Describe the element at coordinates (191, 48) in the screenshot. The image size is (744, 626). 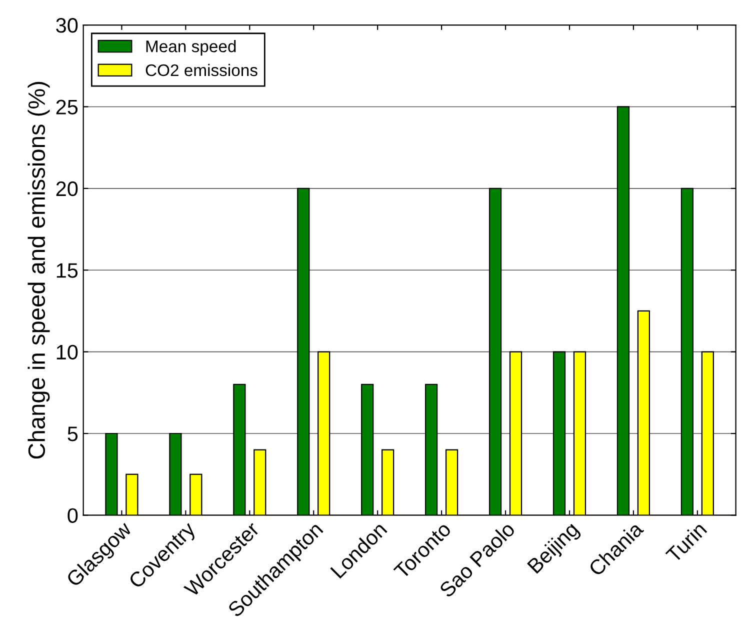
I see `legend-label: Mean speed` at that location.